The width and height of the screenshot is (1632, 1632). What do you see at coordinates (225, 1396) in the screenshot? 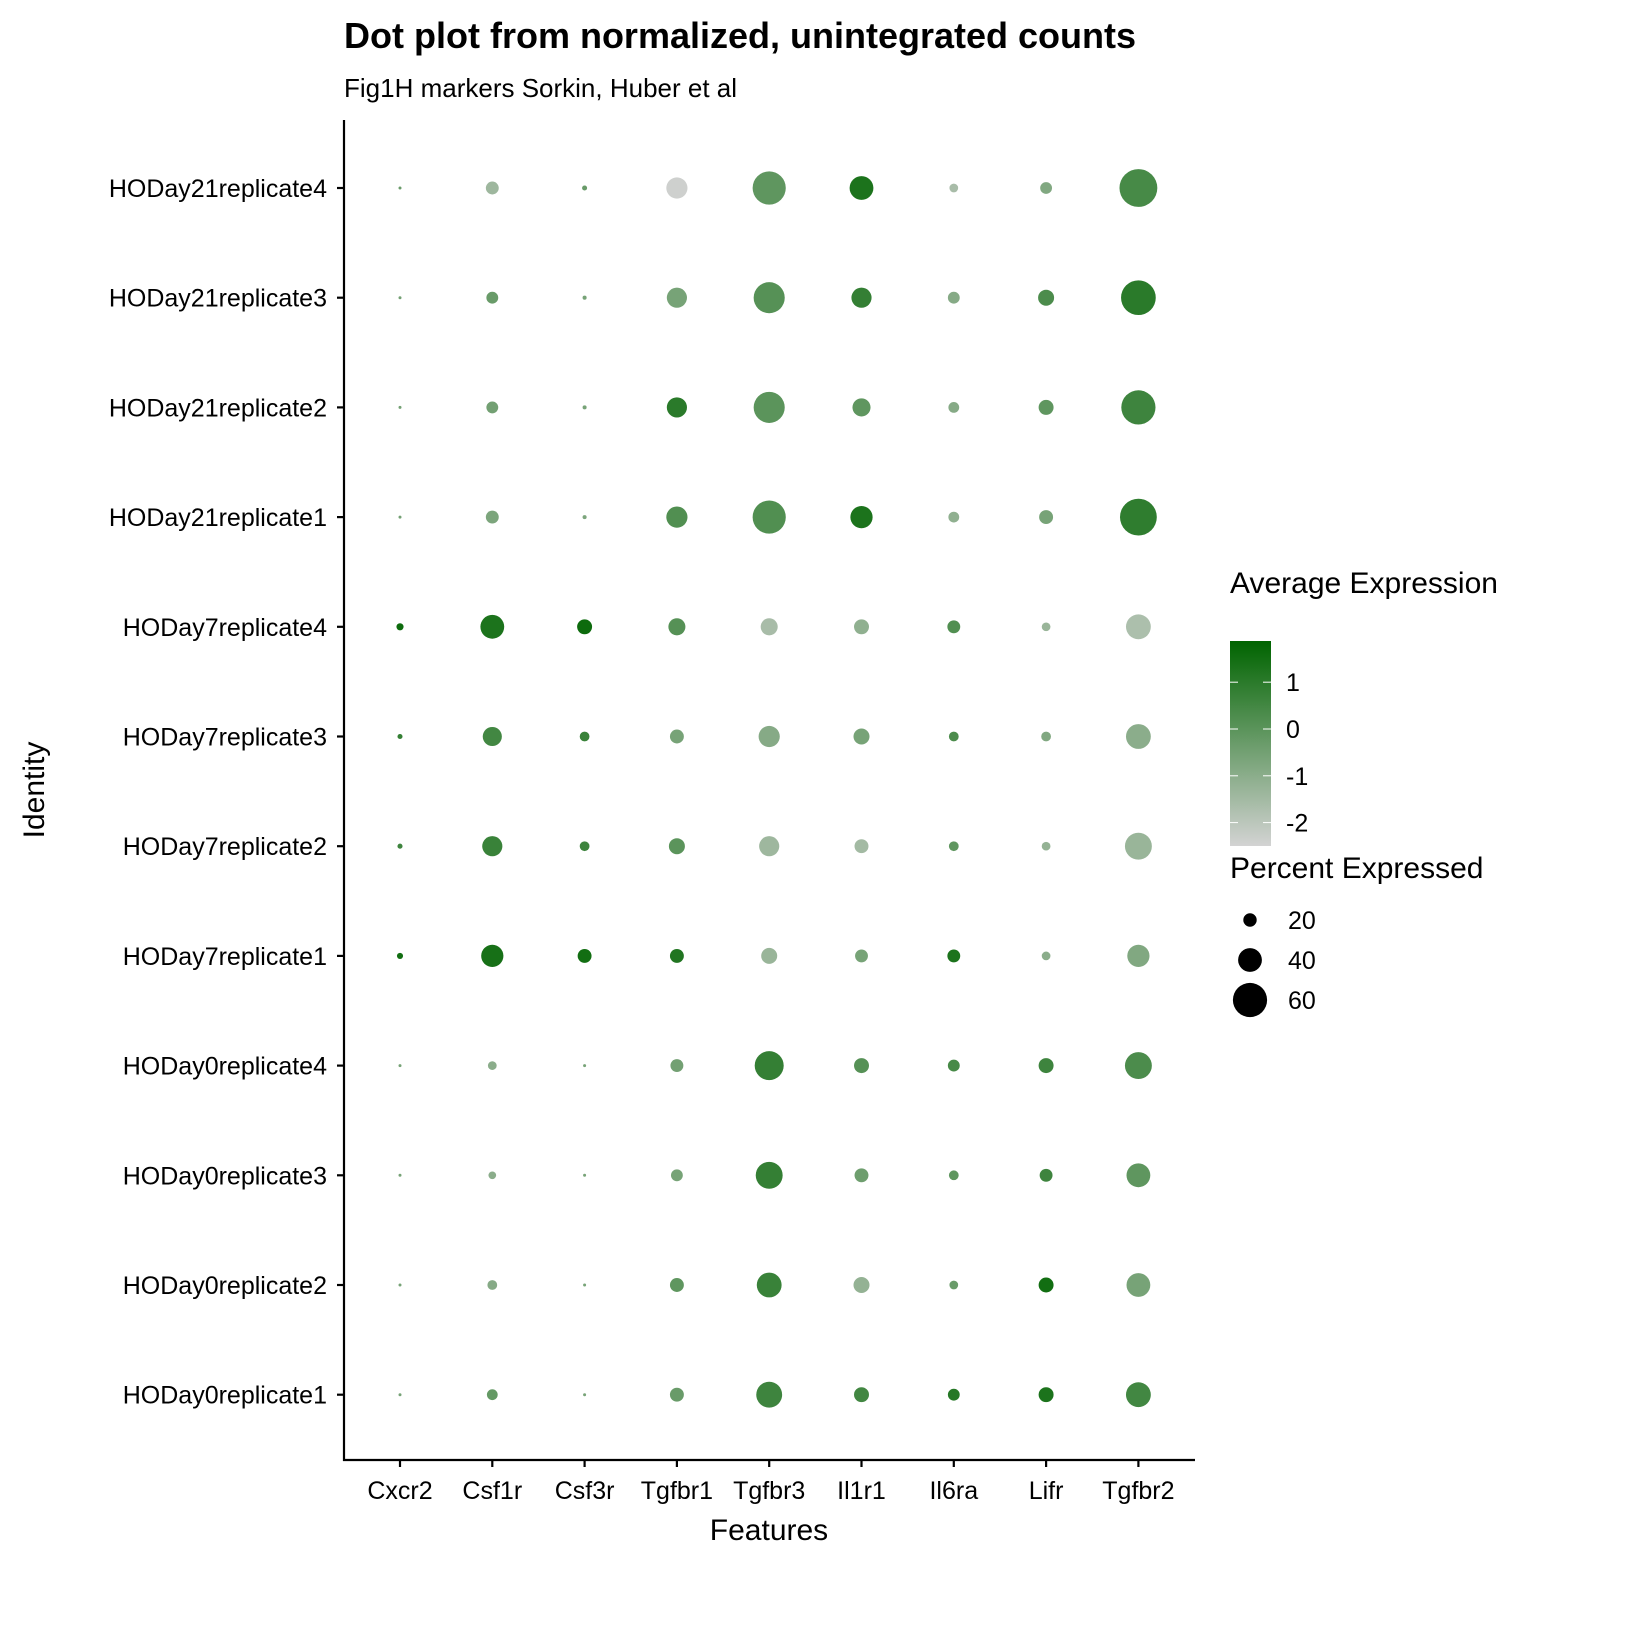
I see `y-tick-label: HODay0replicate1` at bounding box center [225, 1396].